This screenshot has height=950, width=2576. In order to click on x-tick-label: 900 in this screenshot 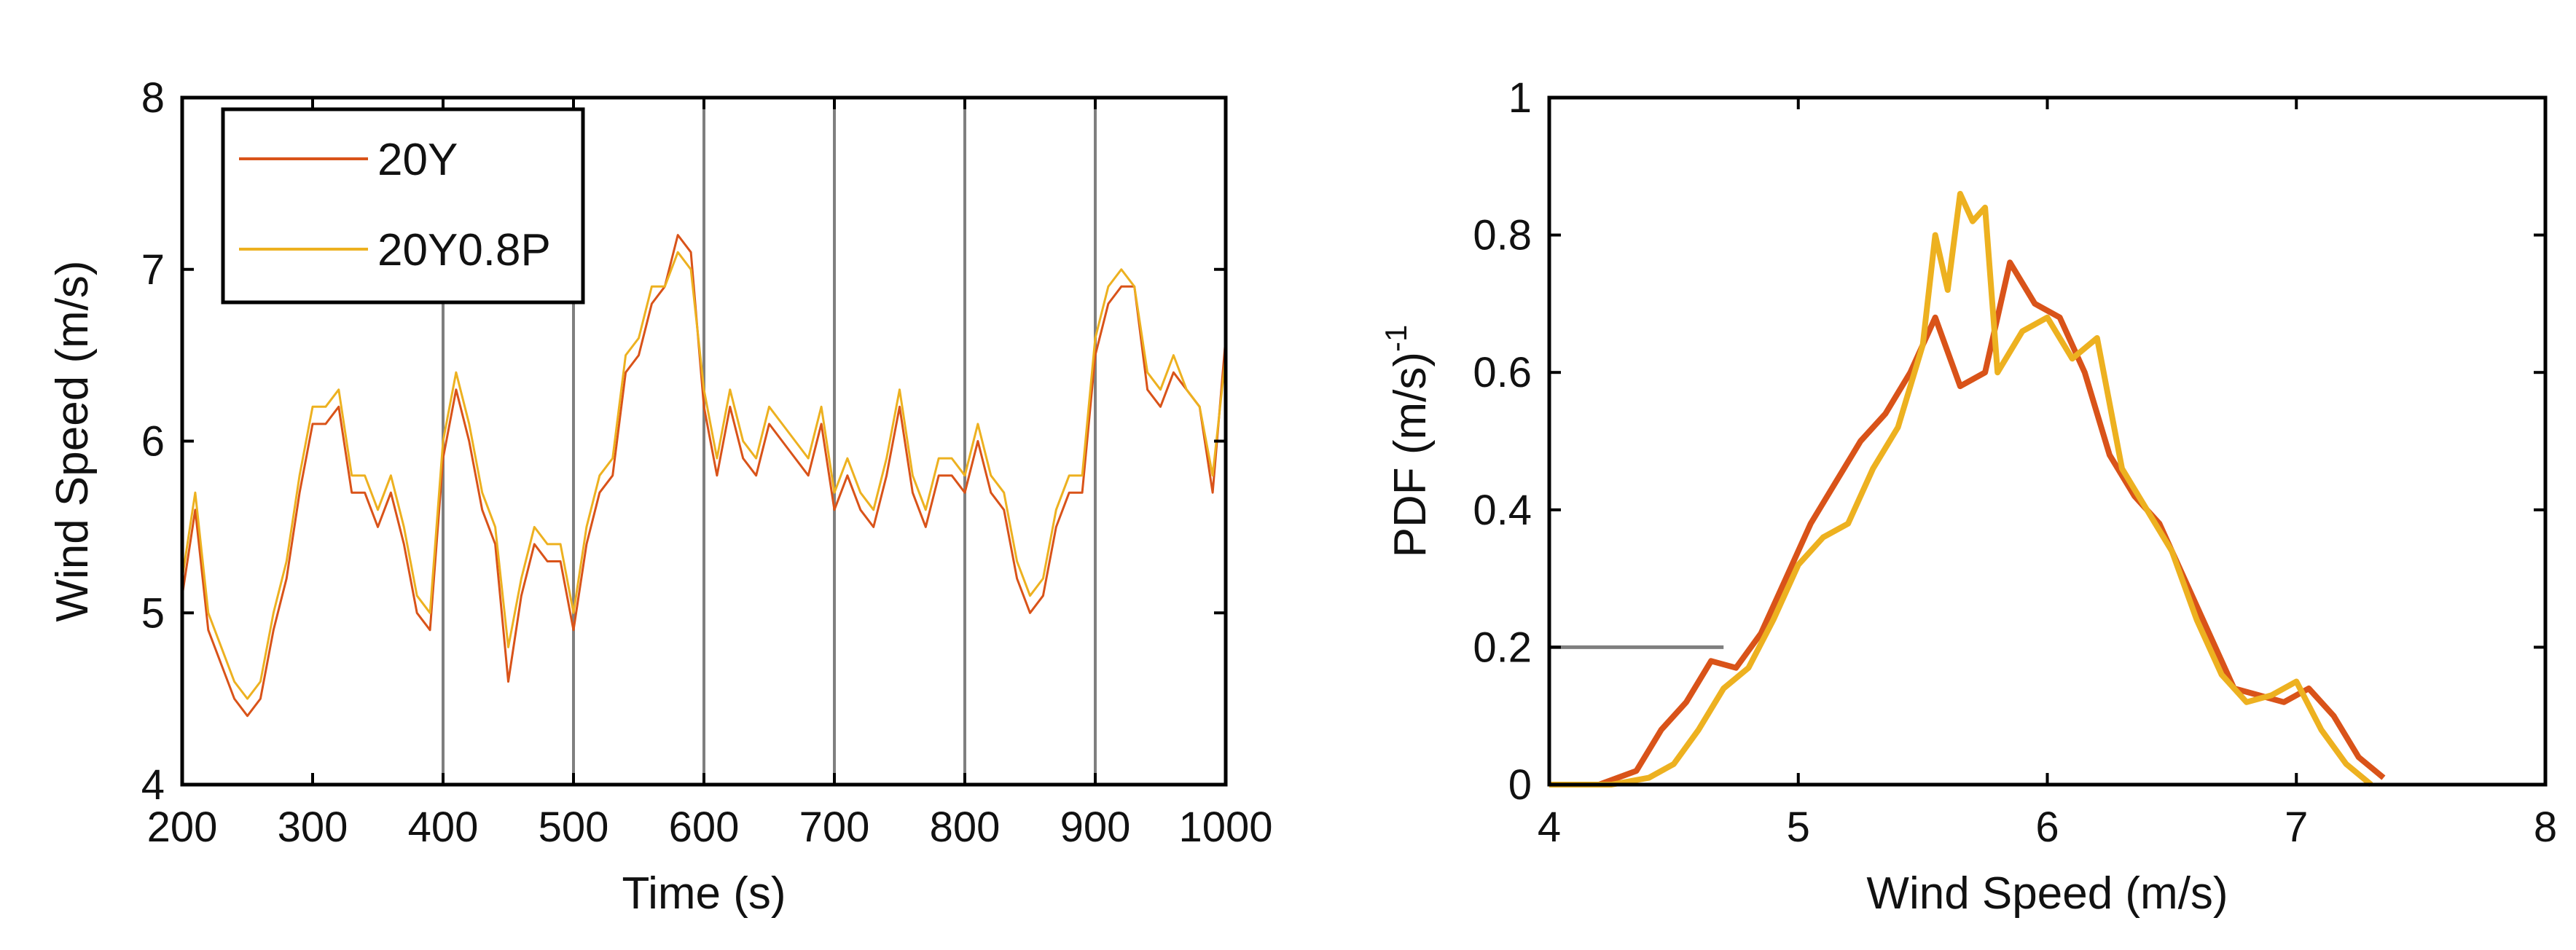, I will do `click(1095, 828)`.